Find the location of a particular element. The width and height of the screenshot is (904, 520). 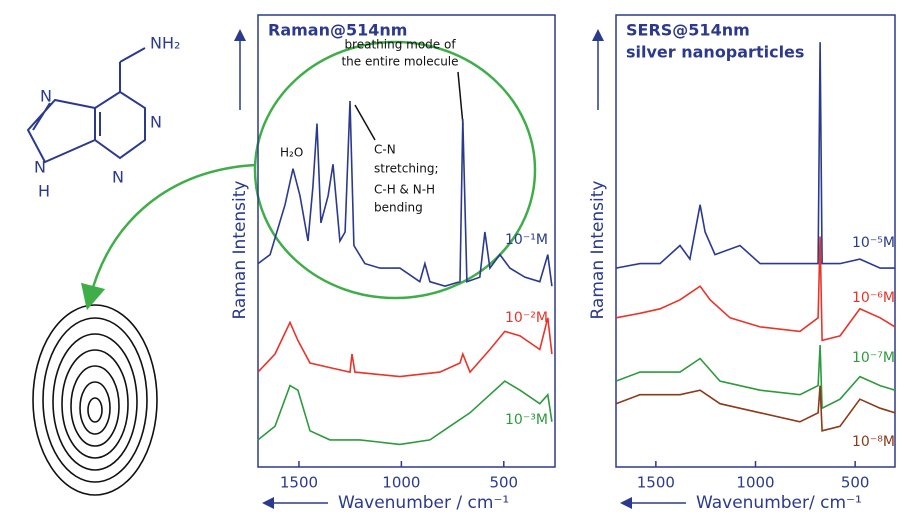

annotation: H₂O is located at coordinates (291, 153).